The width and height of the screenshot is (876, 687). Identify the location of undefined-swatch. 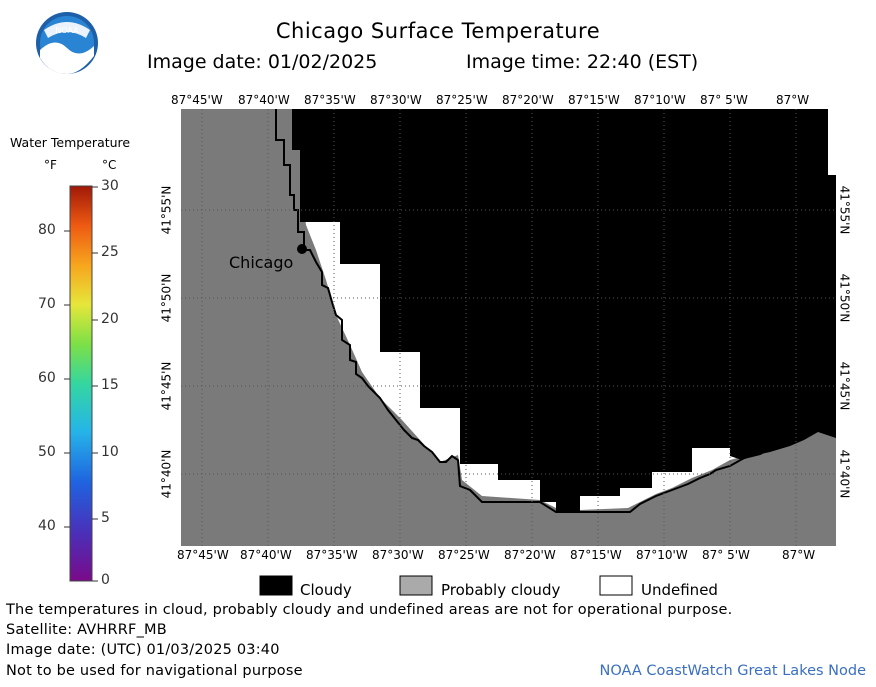
(616, 585).